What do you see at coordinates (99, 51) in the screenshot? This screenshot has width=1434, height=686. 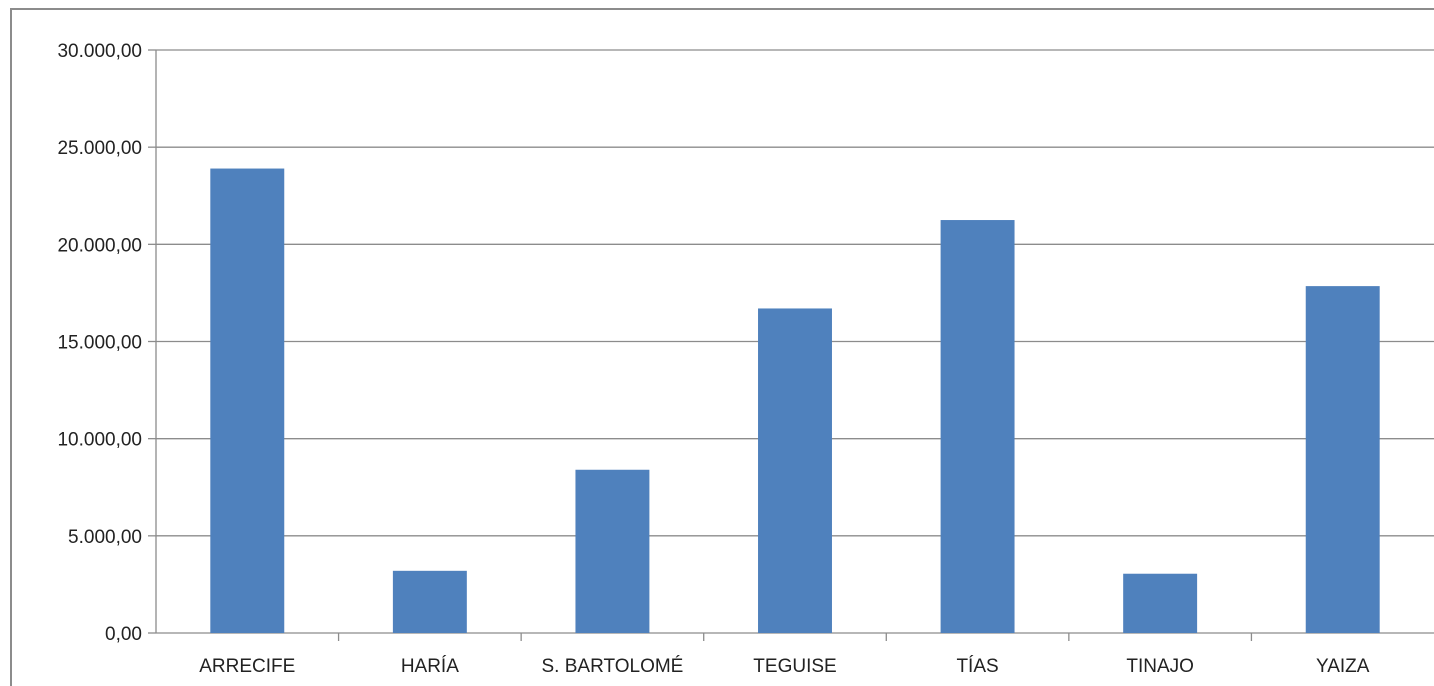 I see `y-tick-label-6: 30.000,00` at bounding box center [99, 51].